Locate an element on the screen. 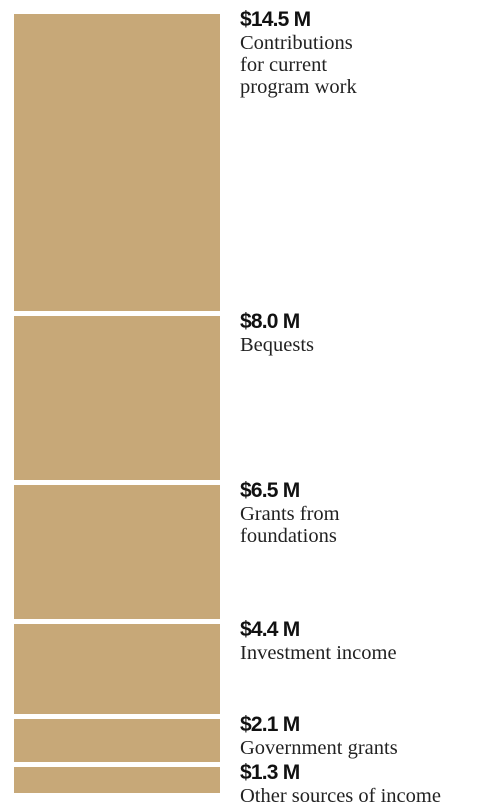 This screenshot has width=500, height=807. segment-label: $2.1 M Government grants is located at coordinates (370, 736).